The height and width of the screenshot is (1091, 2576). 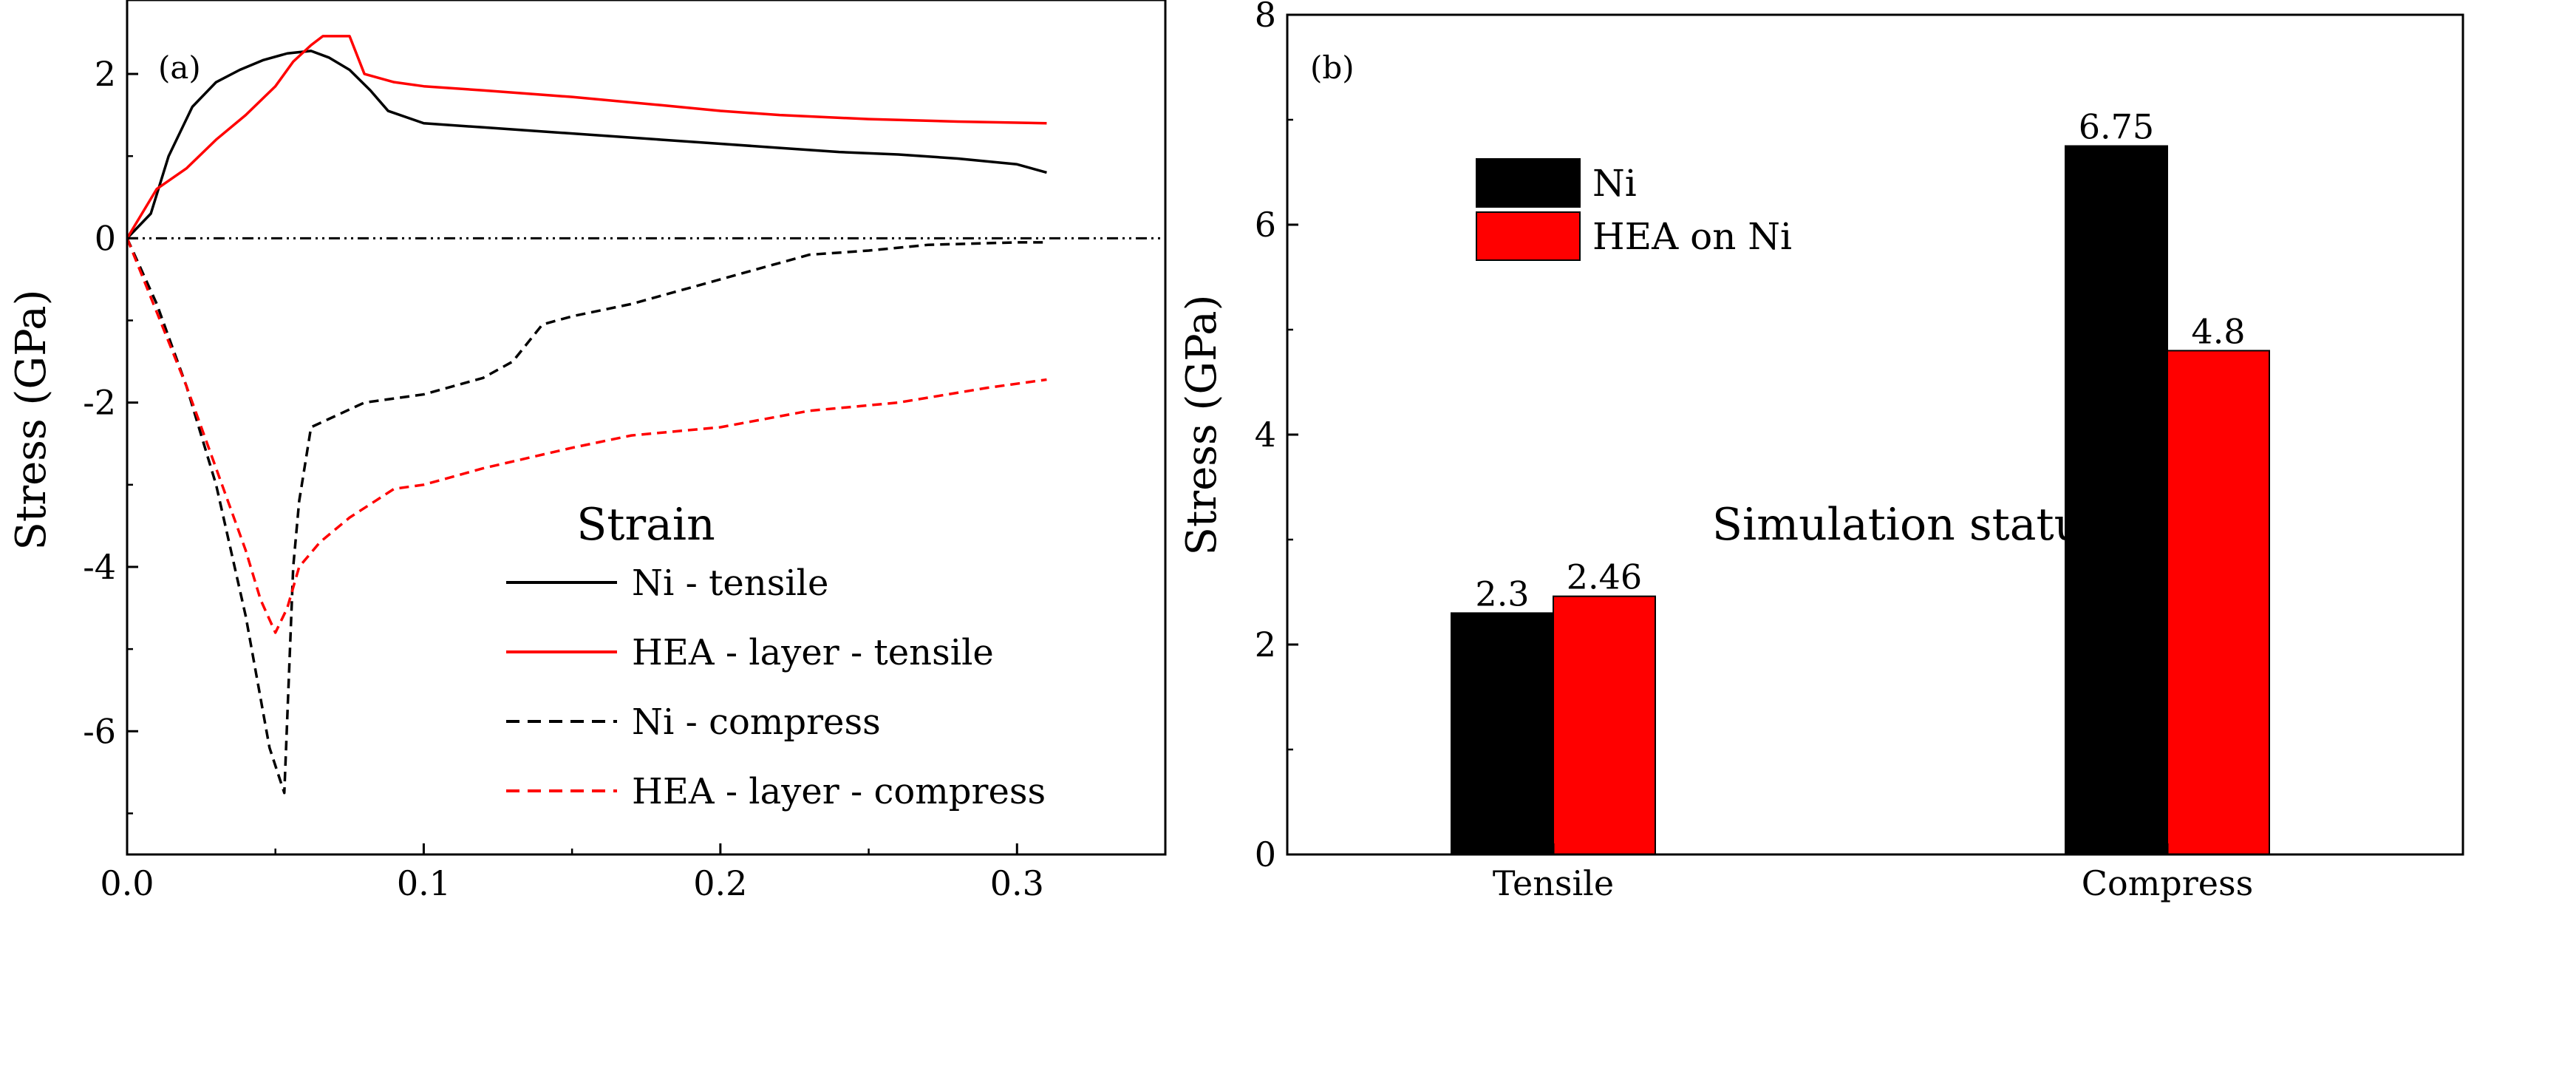 What do you see at coordinates (1553, 883) in the screenshot?
I see `x-category-label: Tensile` at bounding box center [1553, 883].